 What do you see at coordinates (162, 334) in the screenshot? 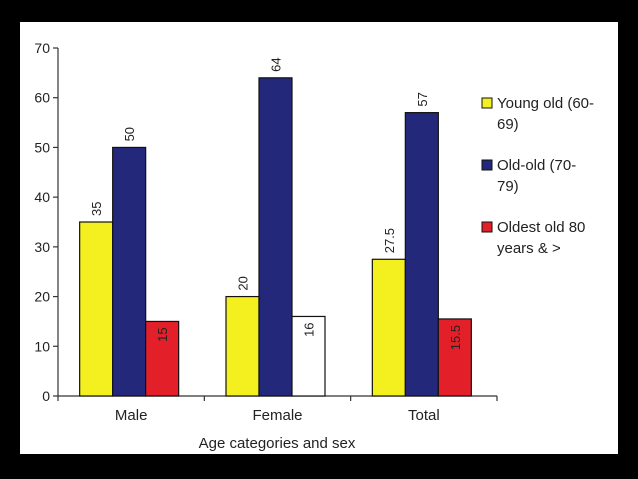
I see `value-label-male-series-3: 15` at bounding box center [162, 334].